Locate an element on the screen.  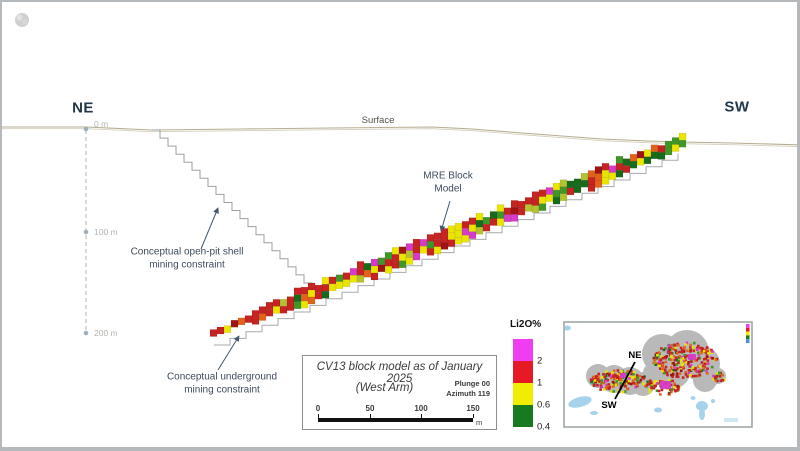
grade-value-2: 2 is located at coordinates (540, 361).